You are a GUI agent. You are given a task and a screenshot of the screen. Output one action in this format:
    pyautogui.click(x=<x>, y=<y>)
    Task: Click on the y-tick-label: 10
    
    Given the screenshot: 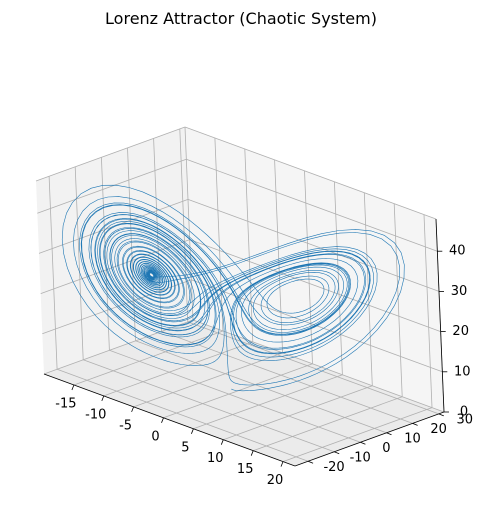 What is the action you would take?
    pyautogui.click(x=412, y=438)
    